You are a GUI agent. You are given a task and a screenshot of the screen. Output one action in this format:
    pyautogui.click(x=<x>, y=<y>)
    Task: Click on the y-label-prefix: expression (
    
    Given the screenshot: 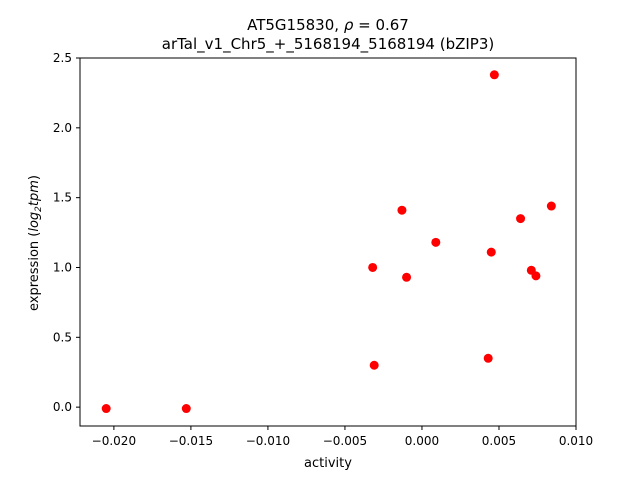 What is the action you would take?
    pyautogui.click(x=34, y=271)
    